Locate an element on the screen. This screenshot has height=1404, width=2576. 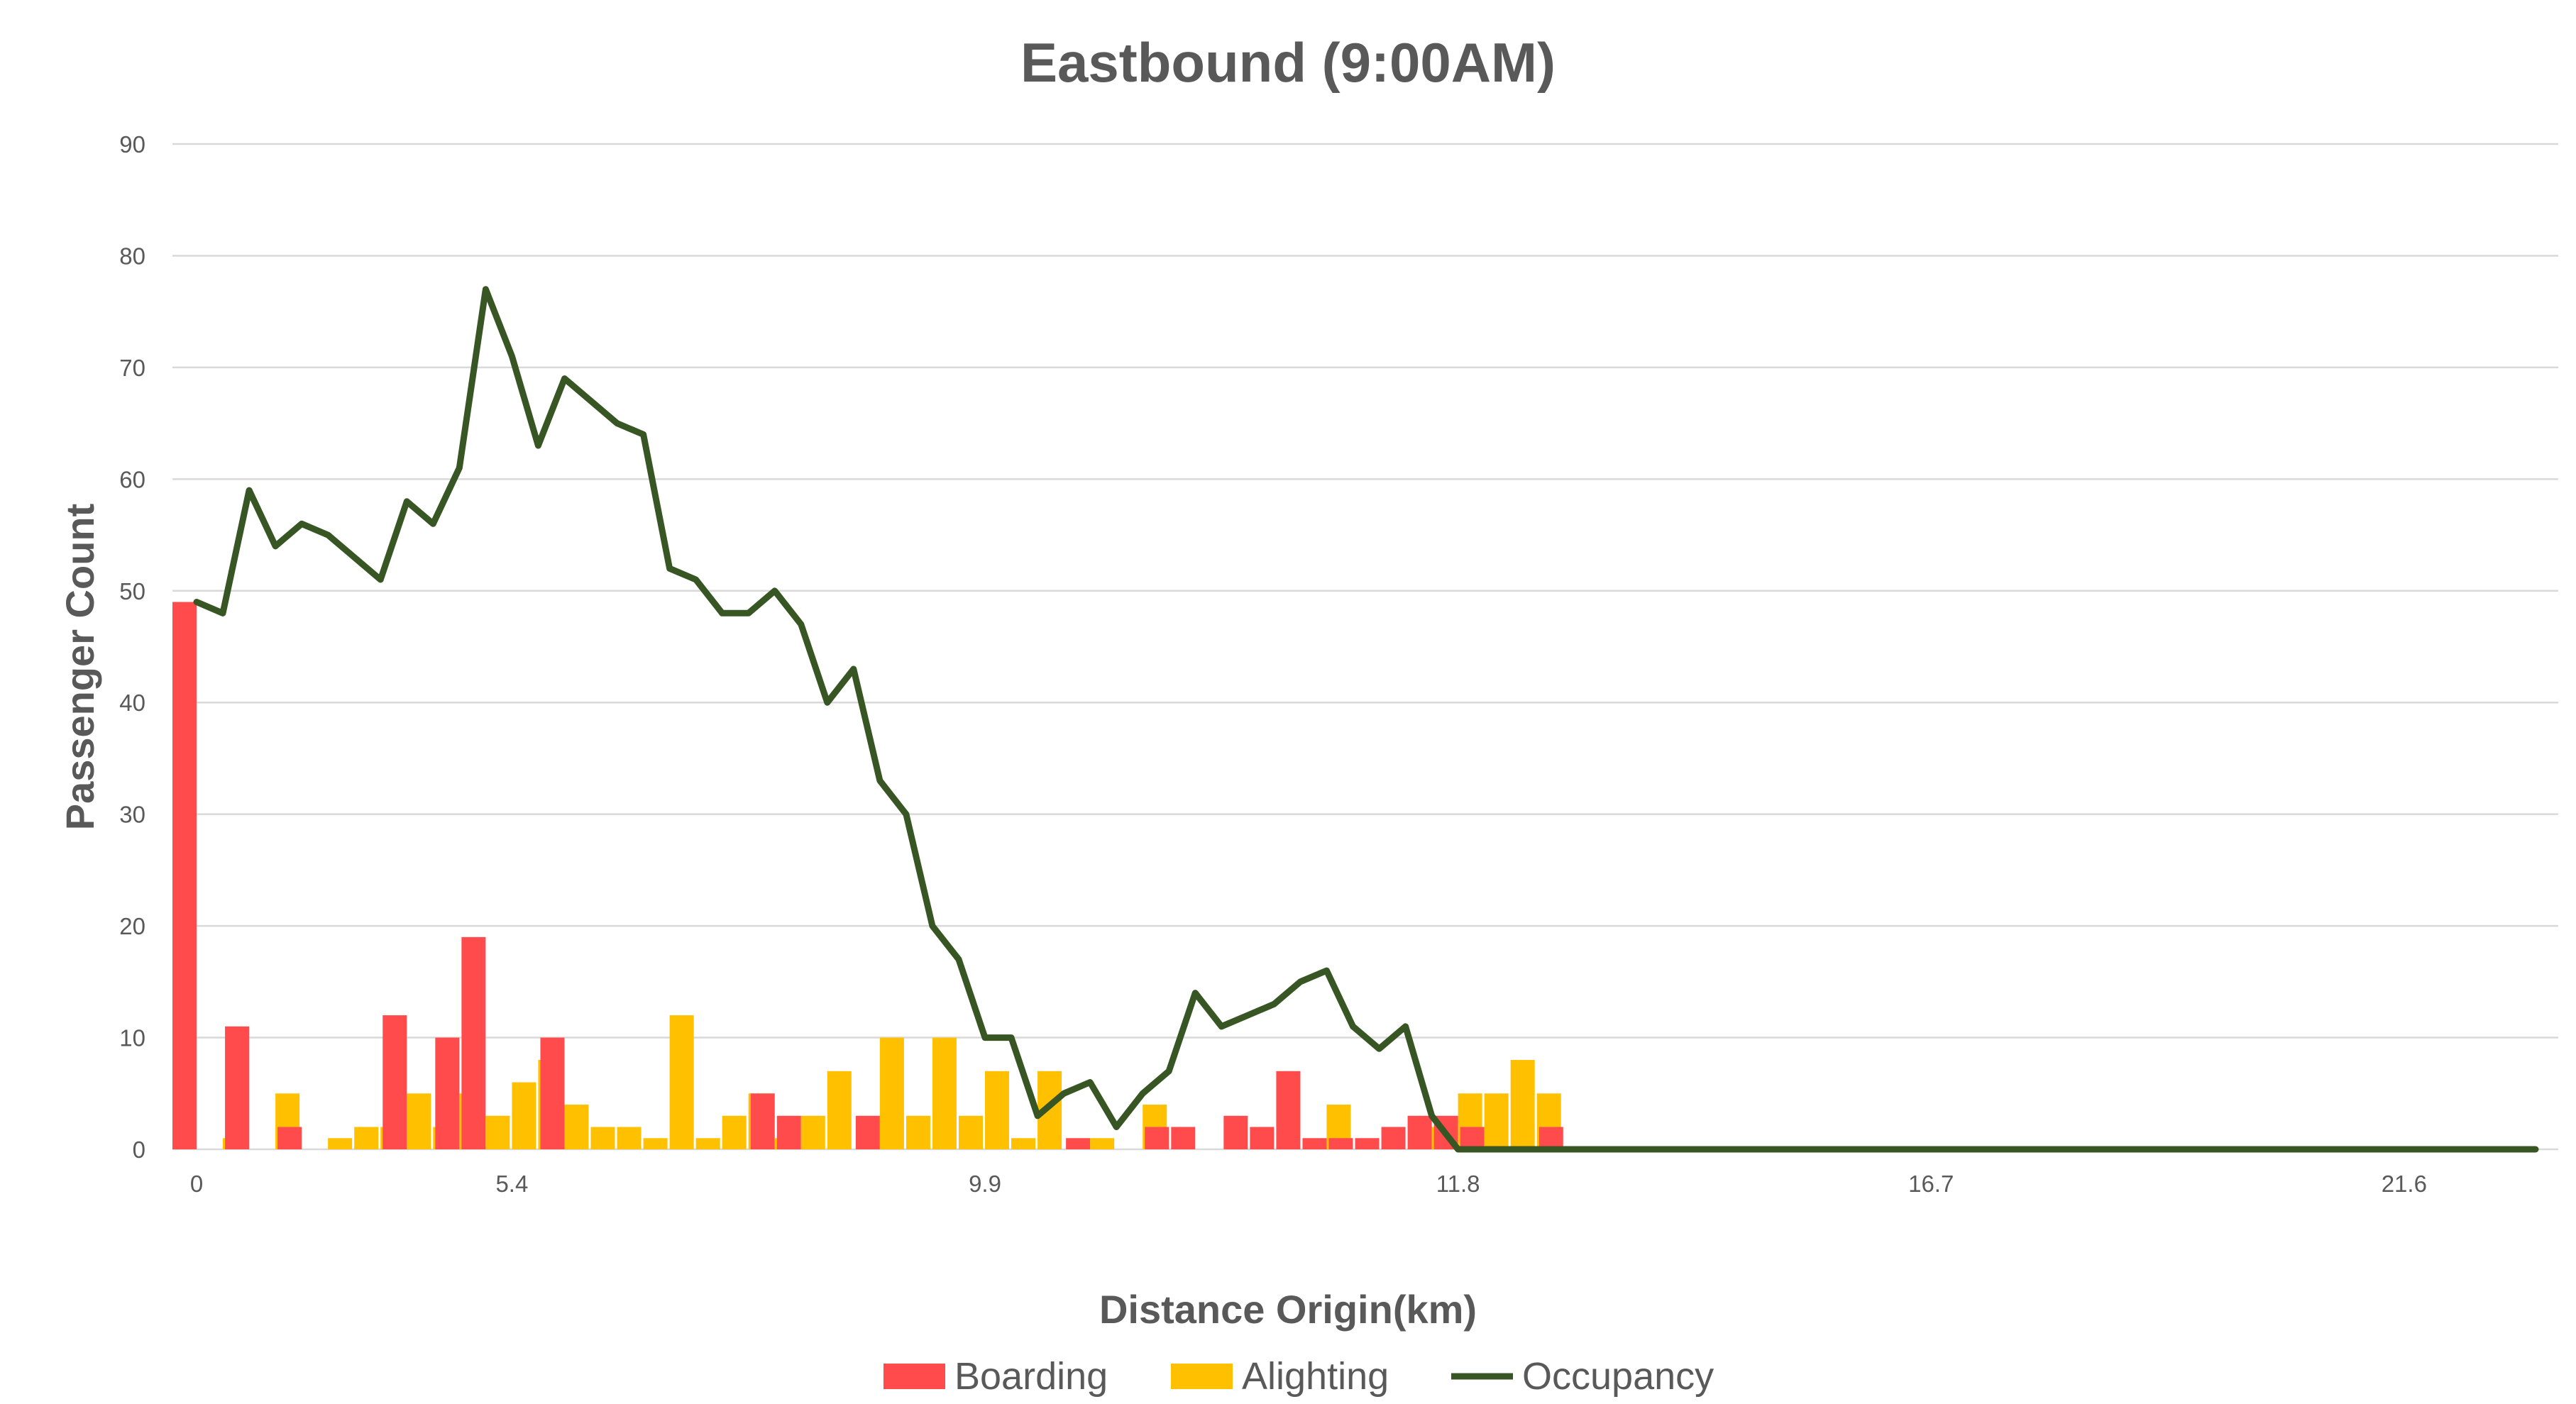
y-tick-label: 40 is located at coordinates (132, 703).